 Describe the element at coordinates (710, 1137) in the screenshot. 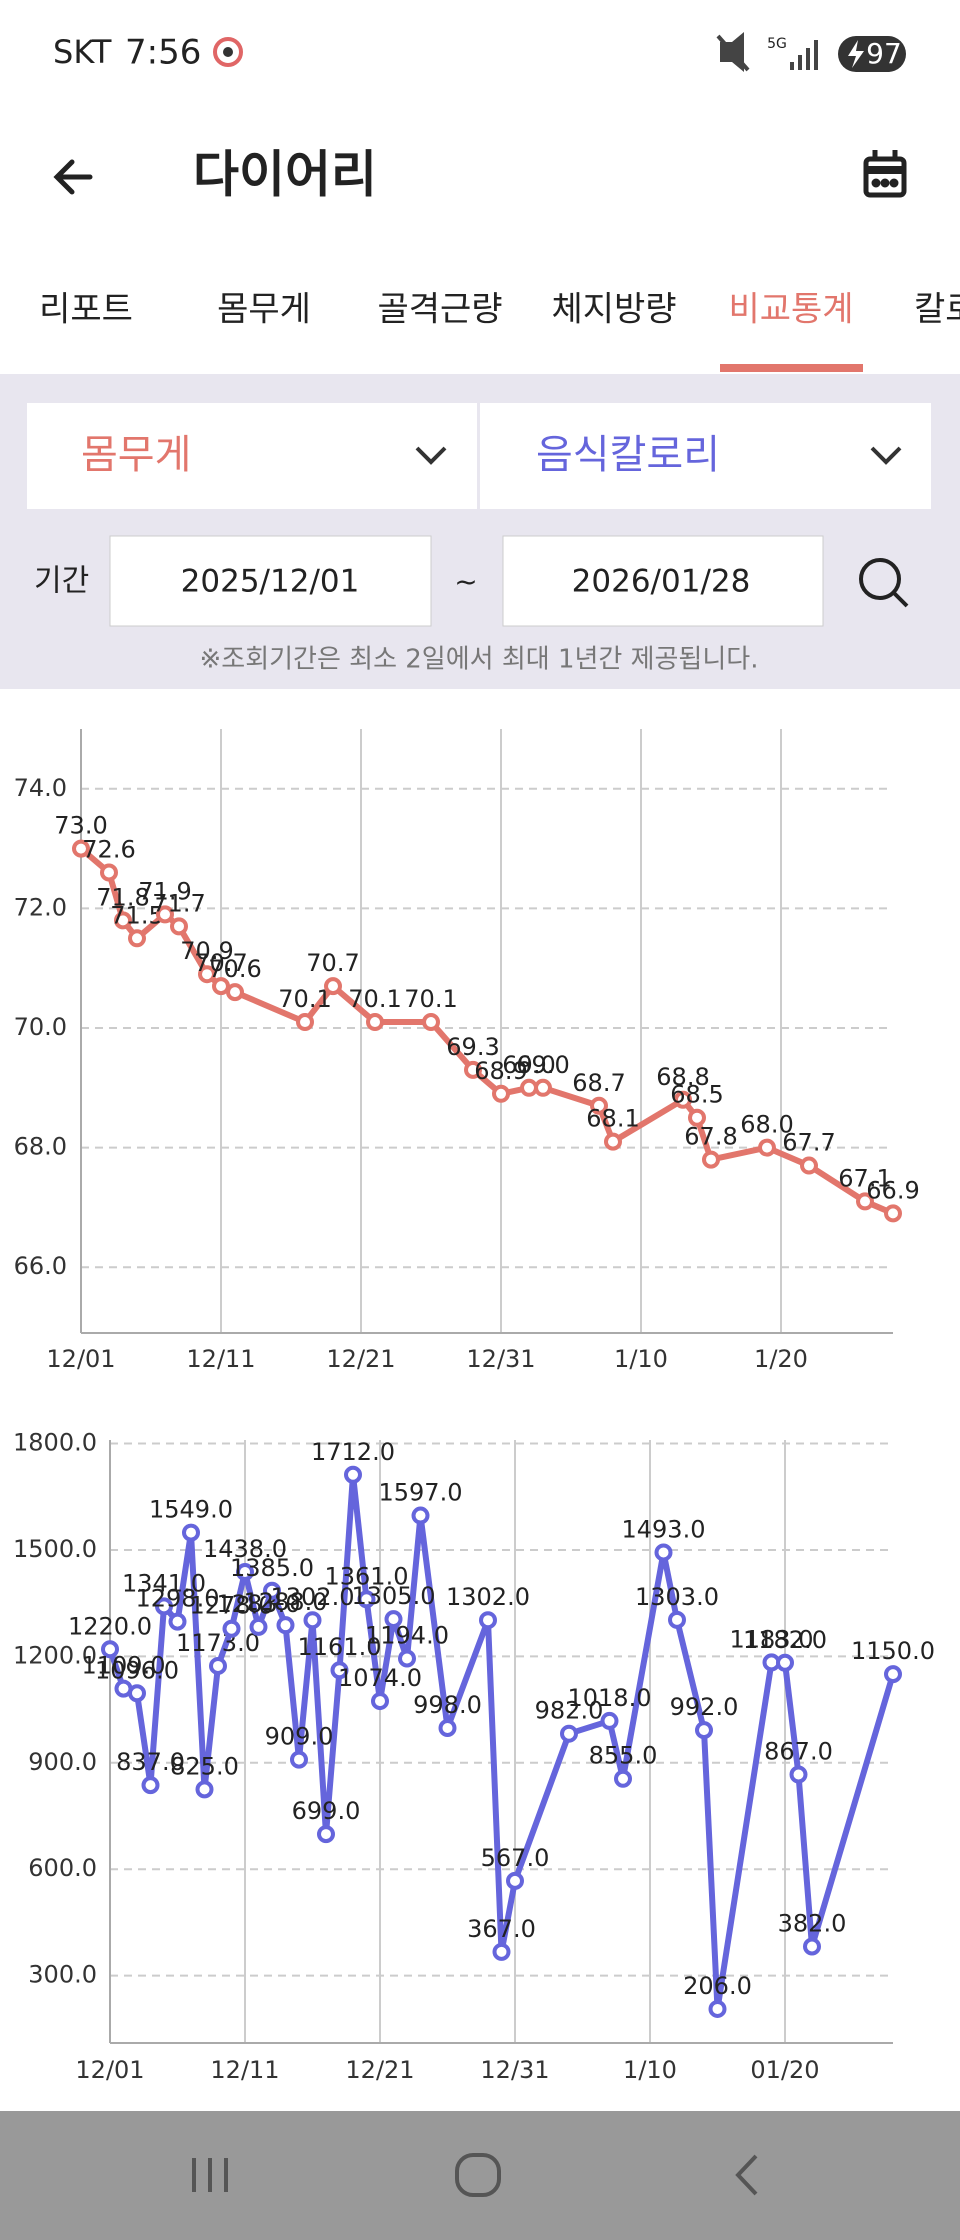

I see `data-label: 67.8` at that location.